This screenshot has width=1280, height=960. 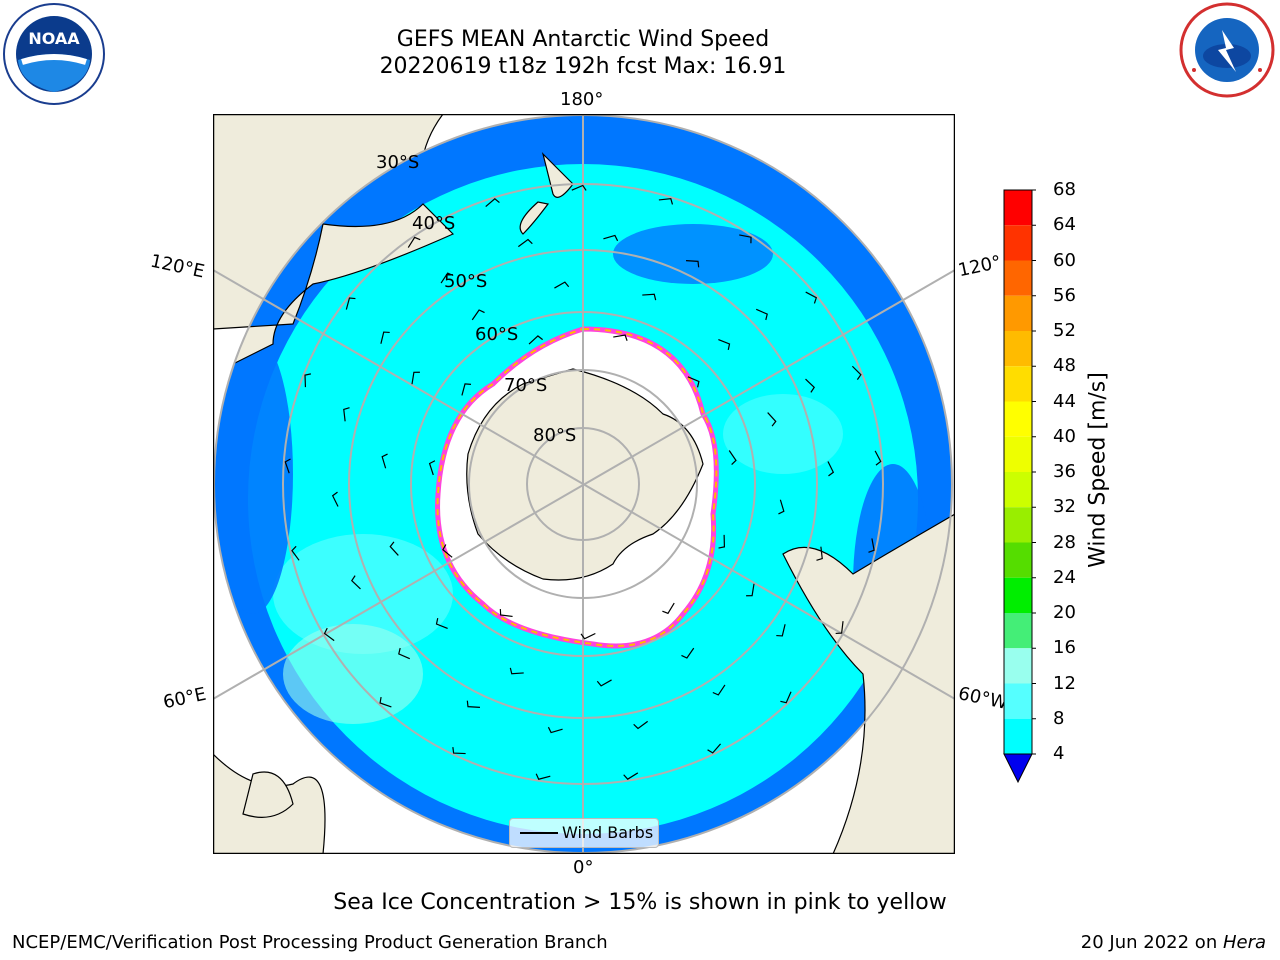 What do you see at coordinates (608, 832) in the screenshot?
I see `legend-label: Wind Barbs` at bounding box center [608, 832].